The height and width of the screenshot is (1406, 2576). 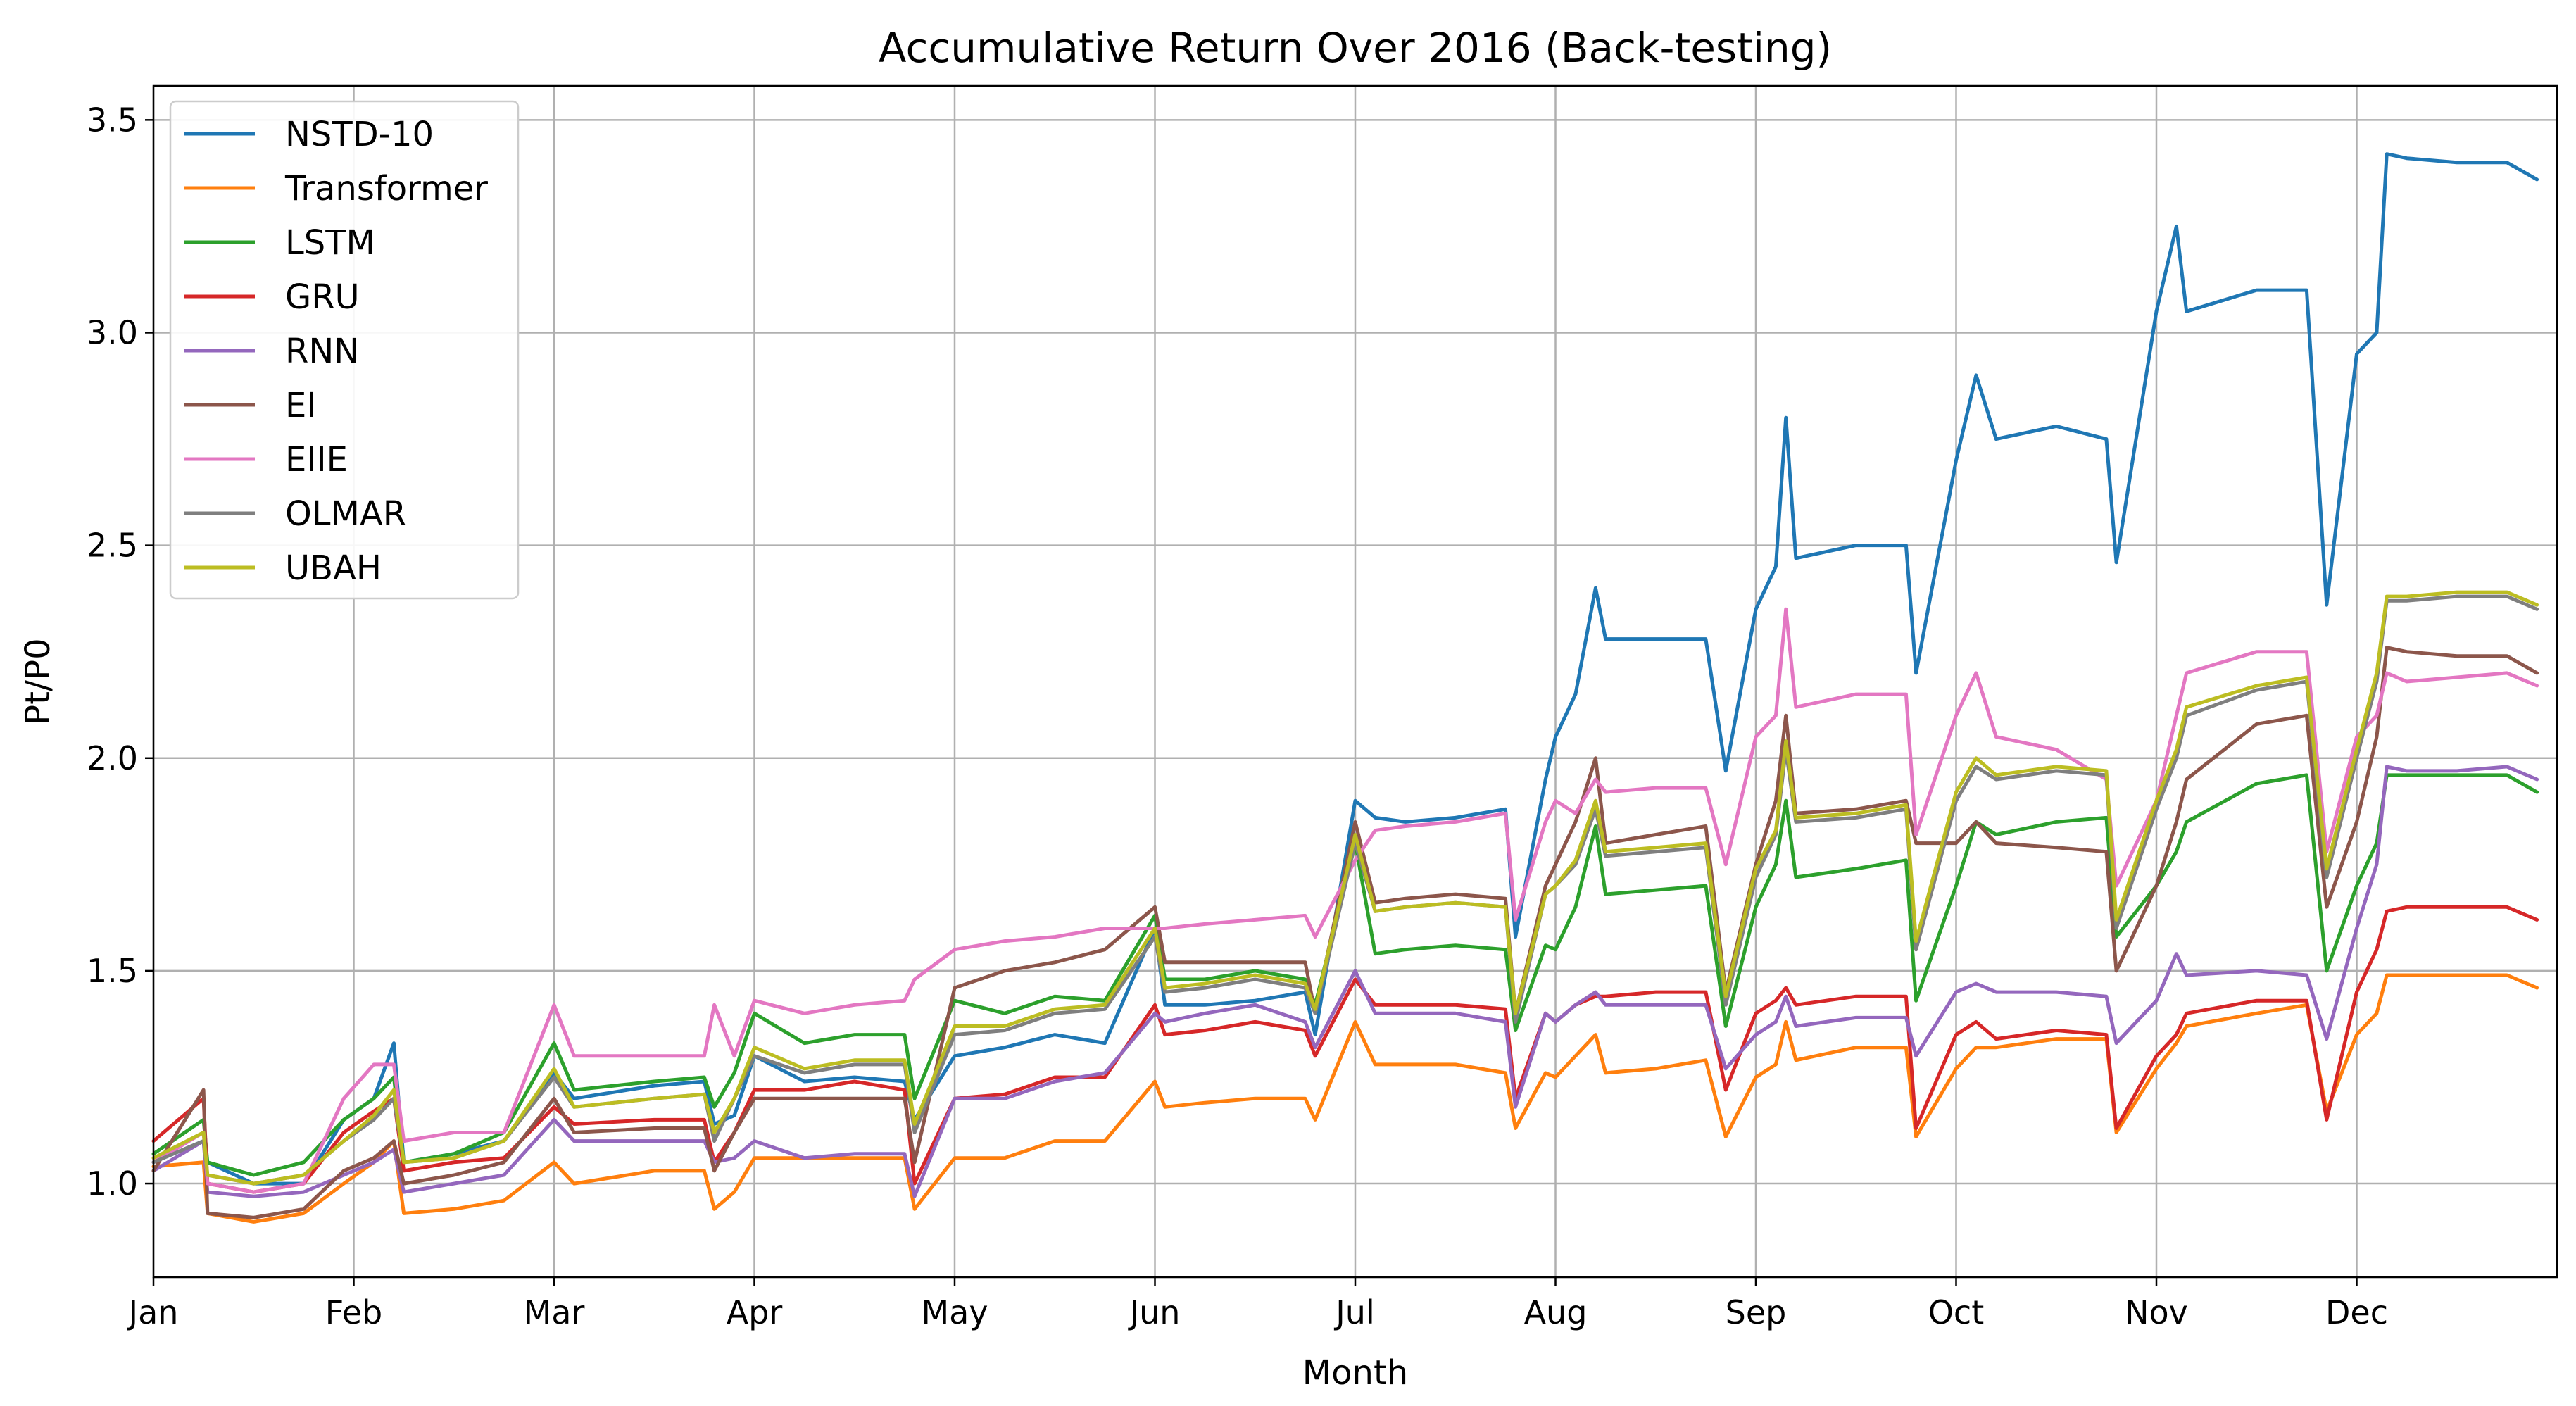 What do you see at coordinates (333, 568) in the screenshot?
I see `legend-label-ubah: UBAH` at bounding box center [333, 568].